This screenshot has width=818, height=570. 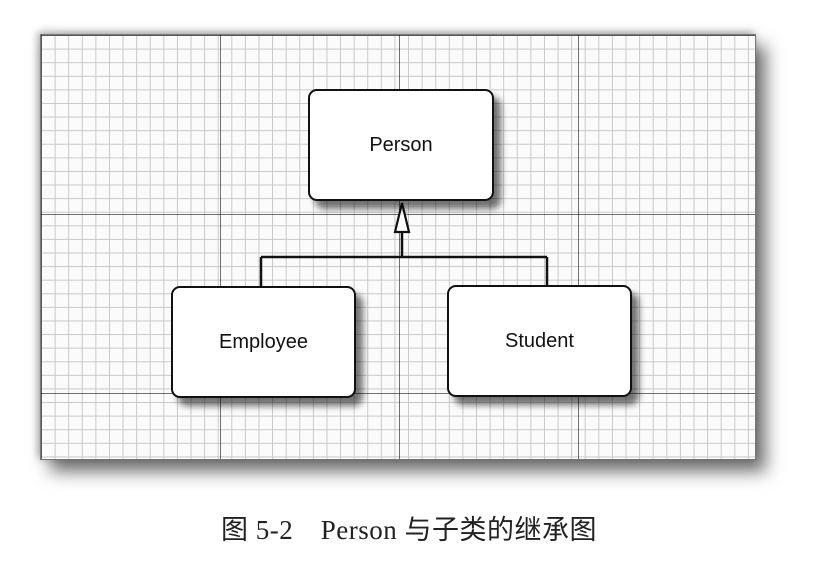 I want to click on class-label-student: Student, so click(x=539, y=340).